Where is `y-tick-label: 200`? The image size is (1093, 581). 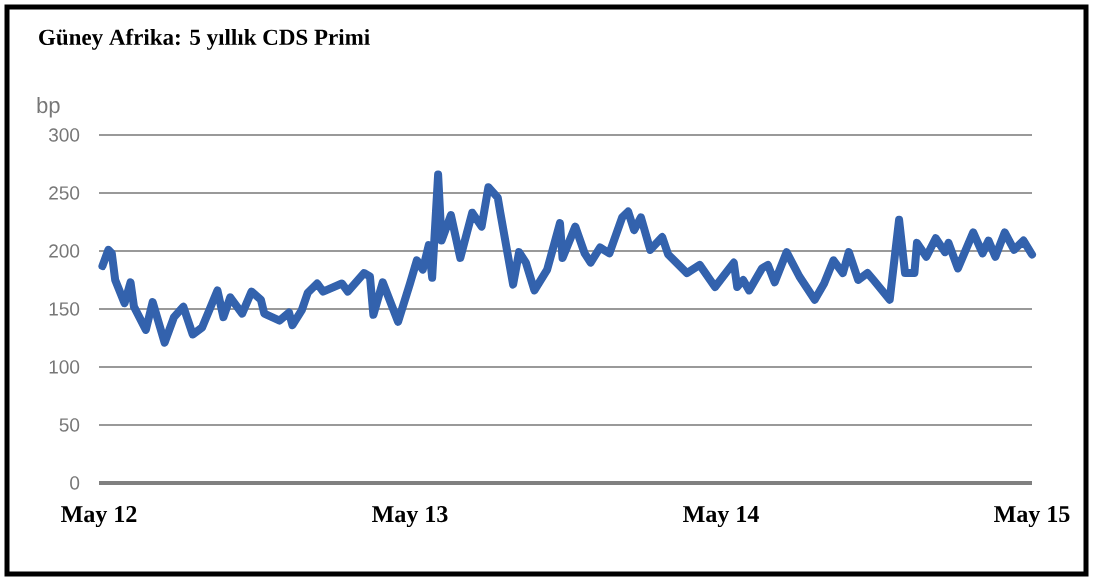 y-tick-label: 200 is located at coordinates (64, 251).